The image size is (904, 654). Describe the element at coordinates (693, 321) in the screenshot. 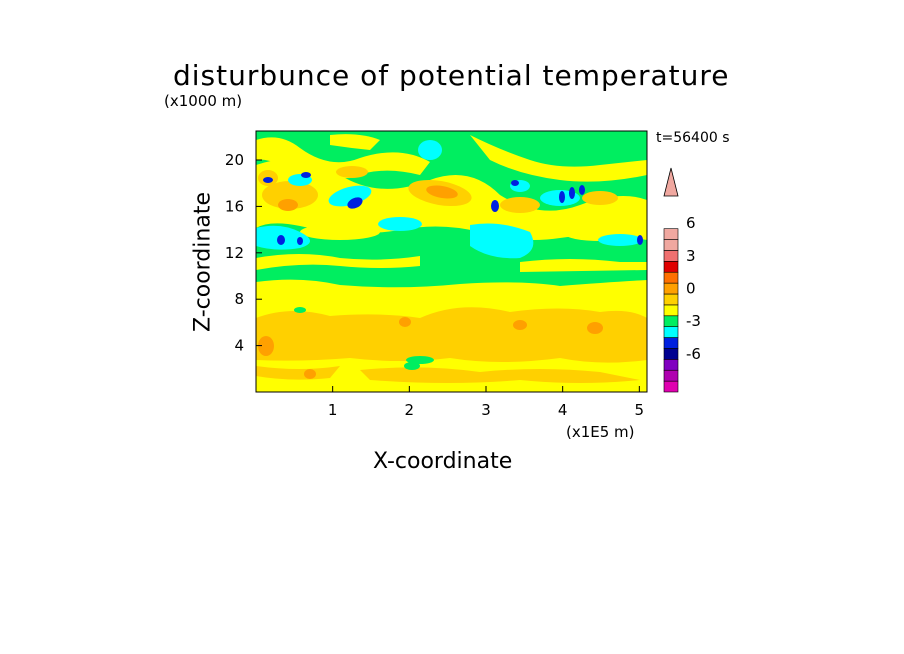

I see `colorbar-tick-label: -3` at that location.